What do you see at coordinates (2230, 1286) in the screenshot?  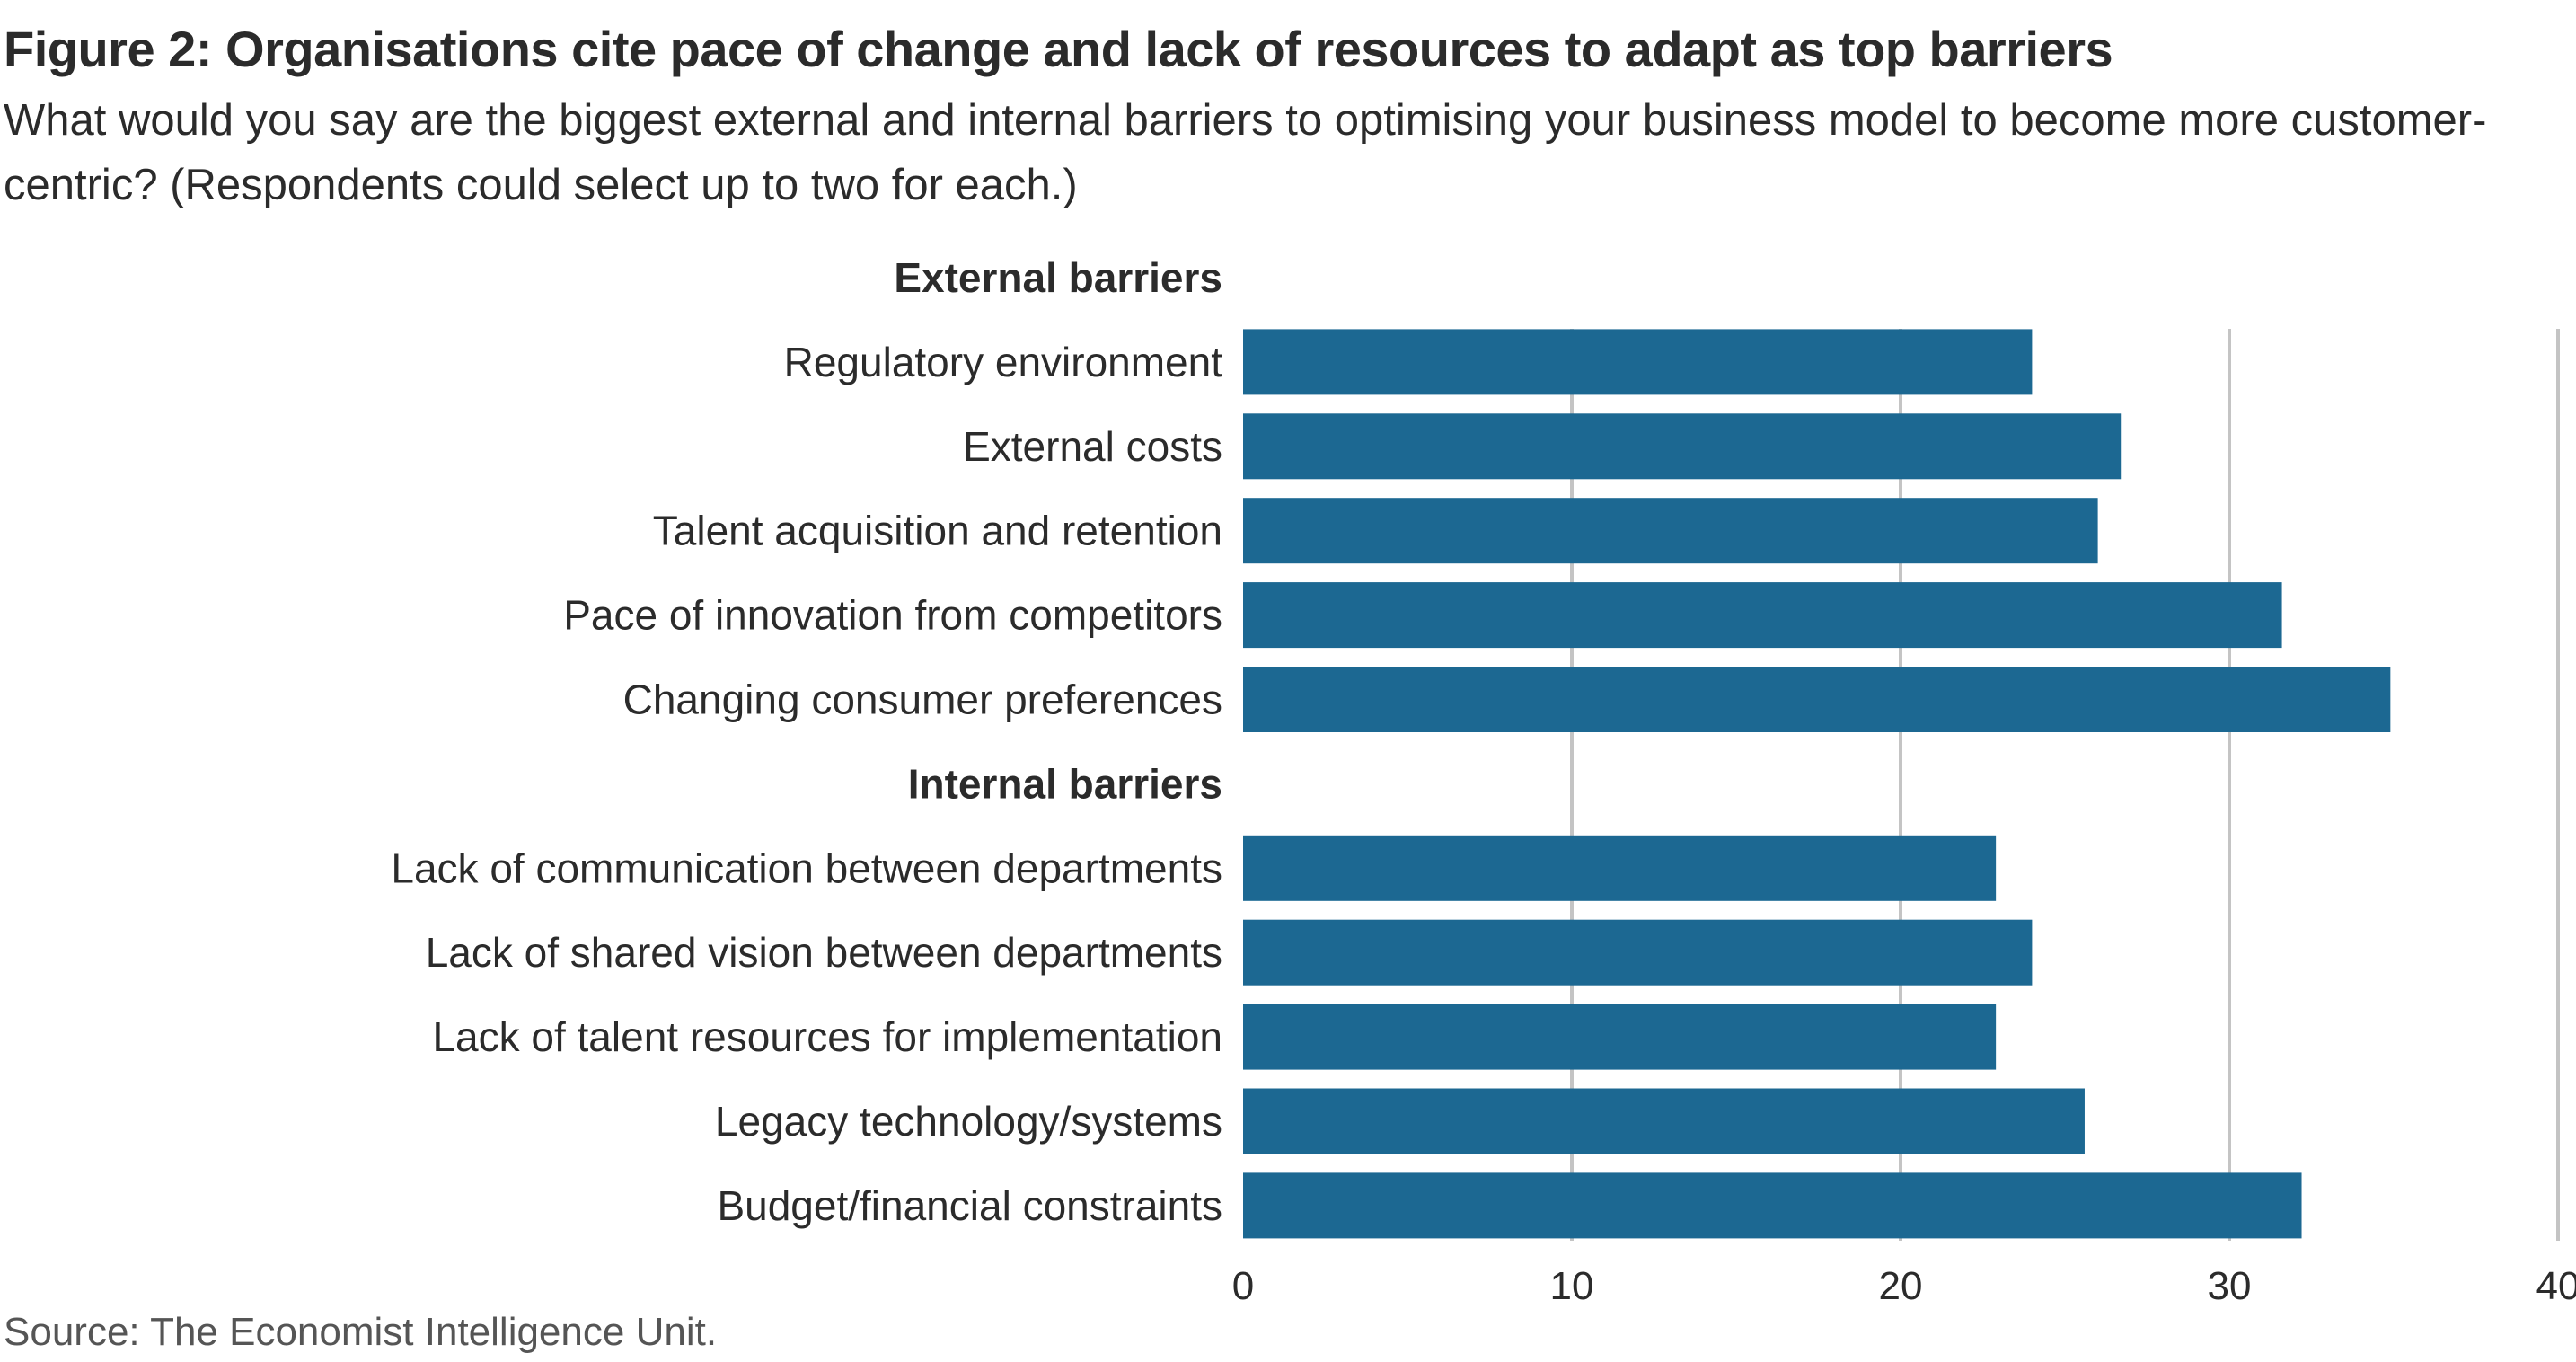 I see `x-tick-label: 30` at bounding box center [2230, 1286].